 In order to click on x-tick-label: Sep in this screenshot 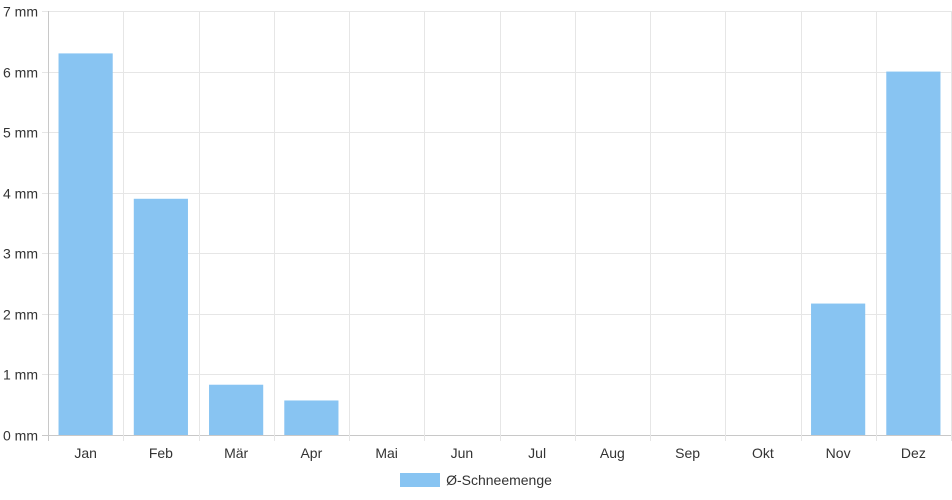, I will do `click(687, 453)`.